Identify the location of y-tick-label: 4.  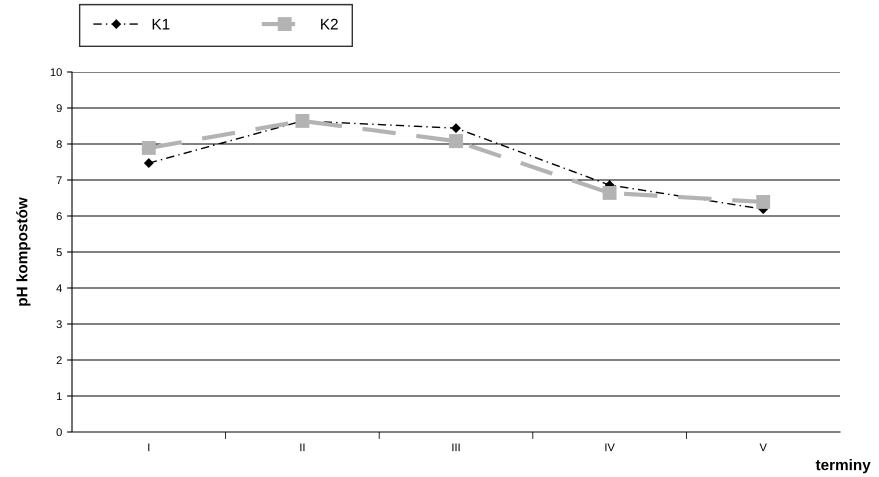
(59, 288).